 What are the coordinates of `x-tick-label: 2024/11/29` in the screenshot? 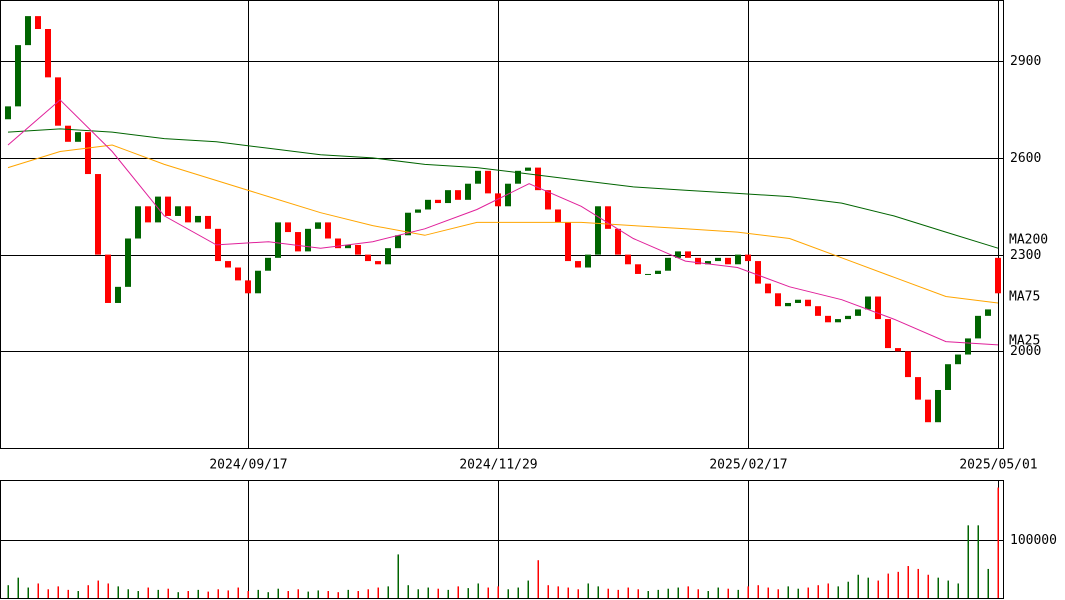 It's located at (498, 465).